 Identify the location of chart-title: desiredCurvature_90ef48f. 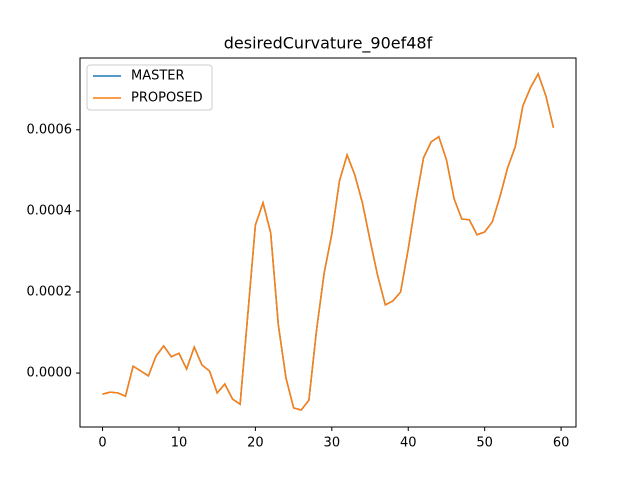
(328, 44).